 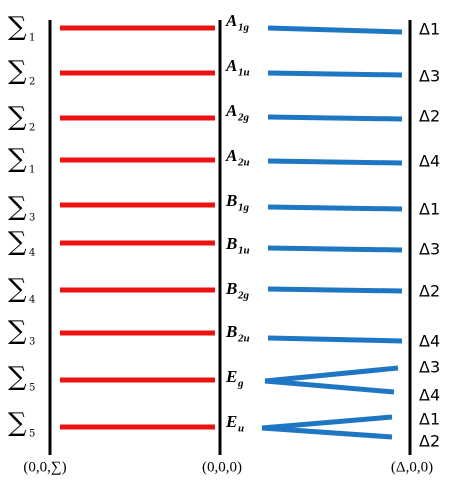 What do you see at coordinates (222, 467) in the screenshot?
I see `axis-label: (0,0,0)` at bounding box center [222, 467].